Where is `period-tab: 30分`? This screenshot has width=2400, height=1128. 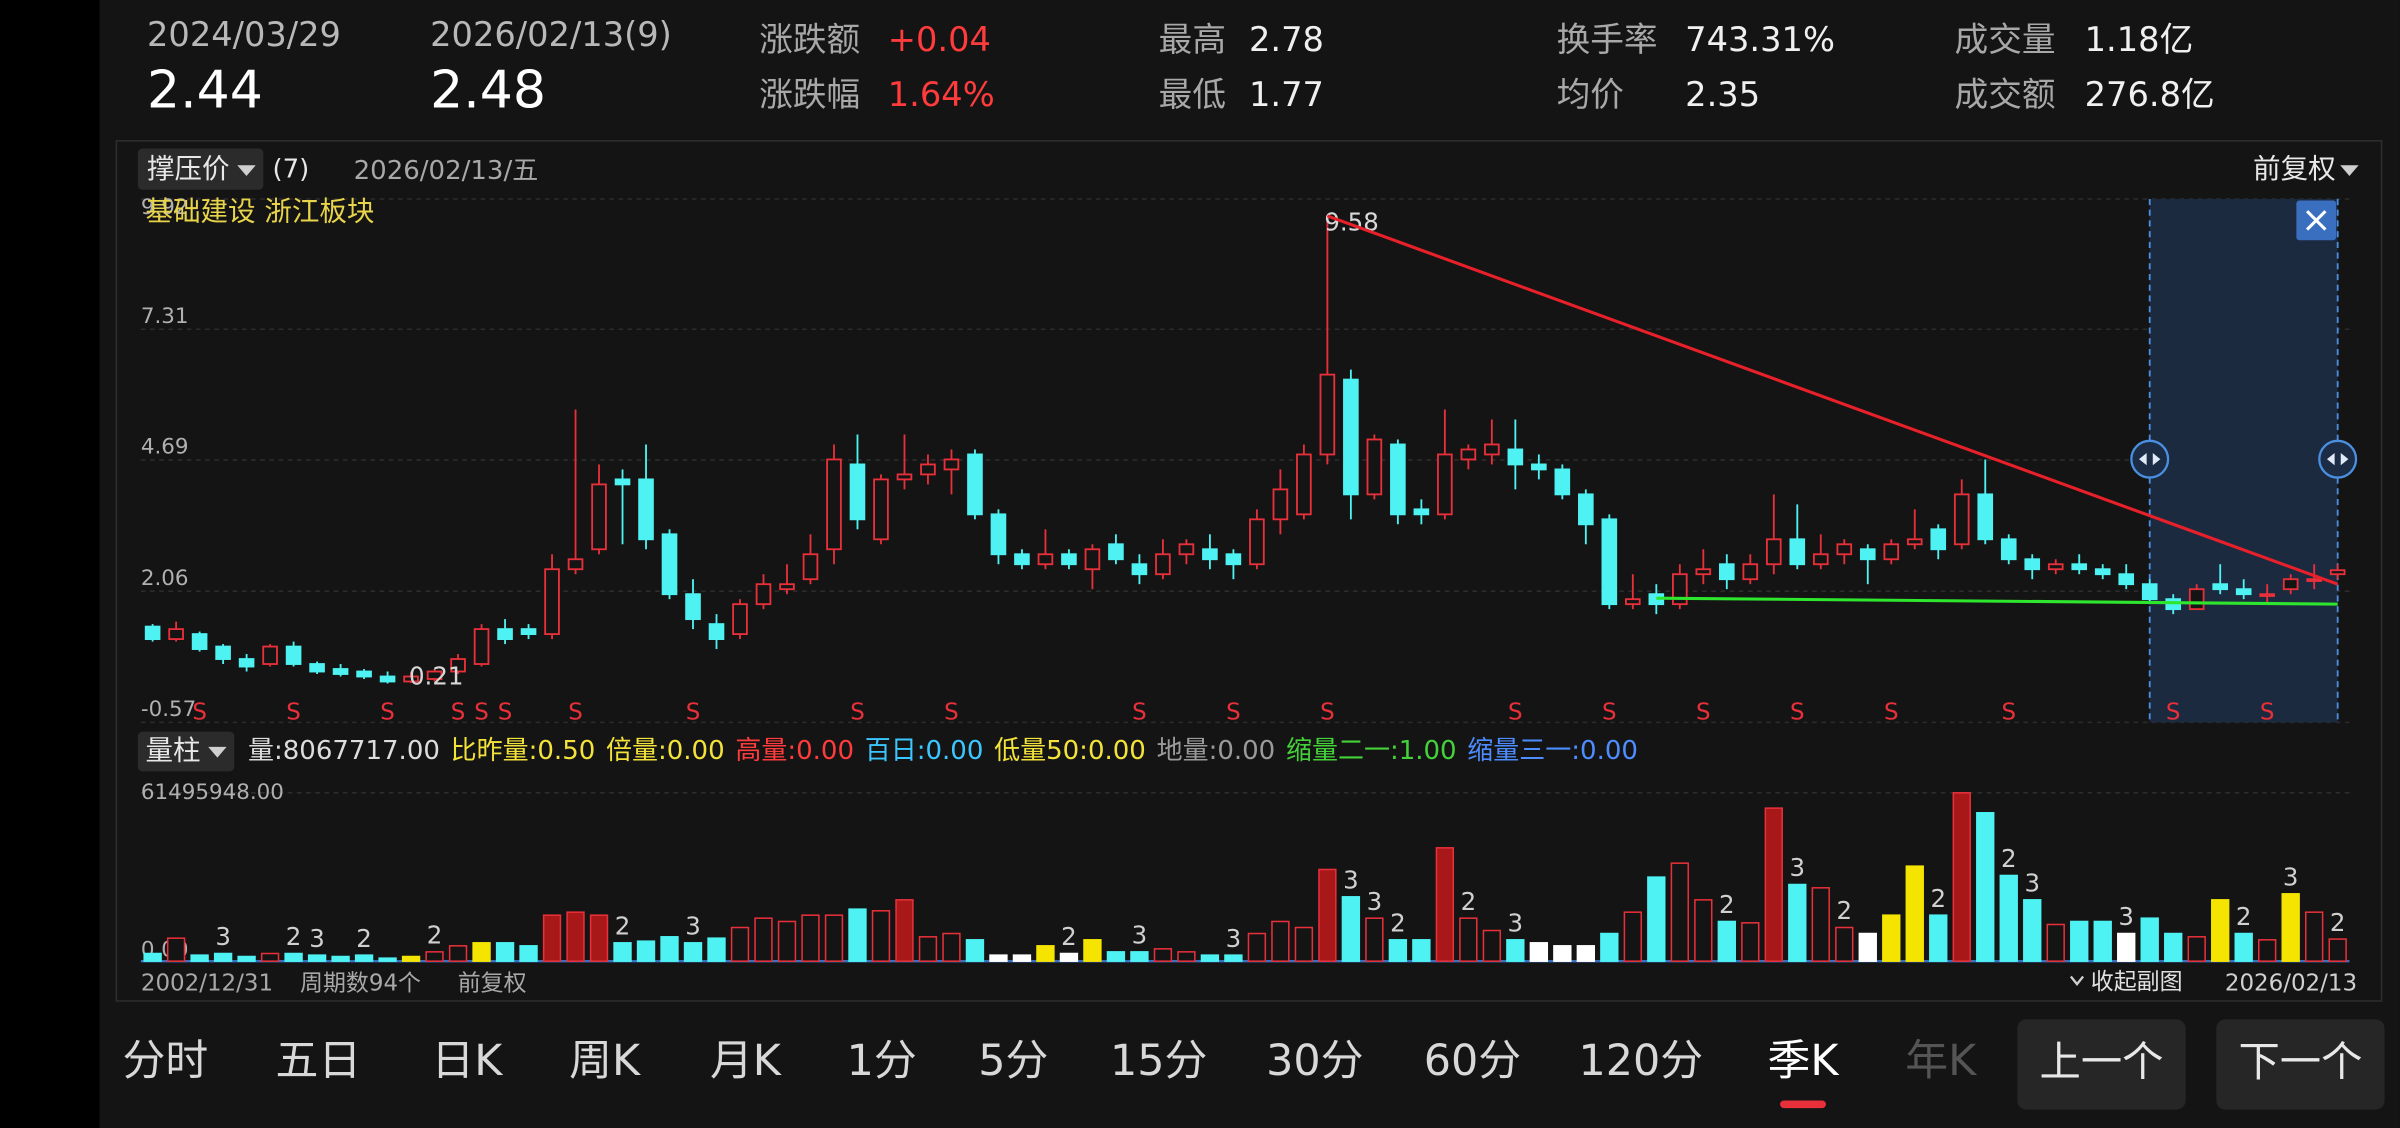 period-tab: 30分 is located at coordinates (1314, 1061).